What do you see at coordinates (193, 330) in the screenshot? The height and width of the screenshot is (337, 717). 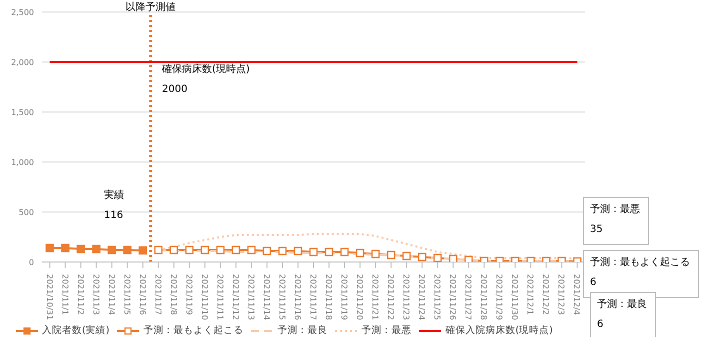 I see `legend-label: 予測：最もよく起こる` at bounding box center [193, 330].